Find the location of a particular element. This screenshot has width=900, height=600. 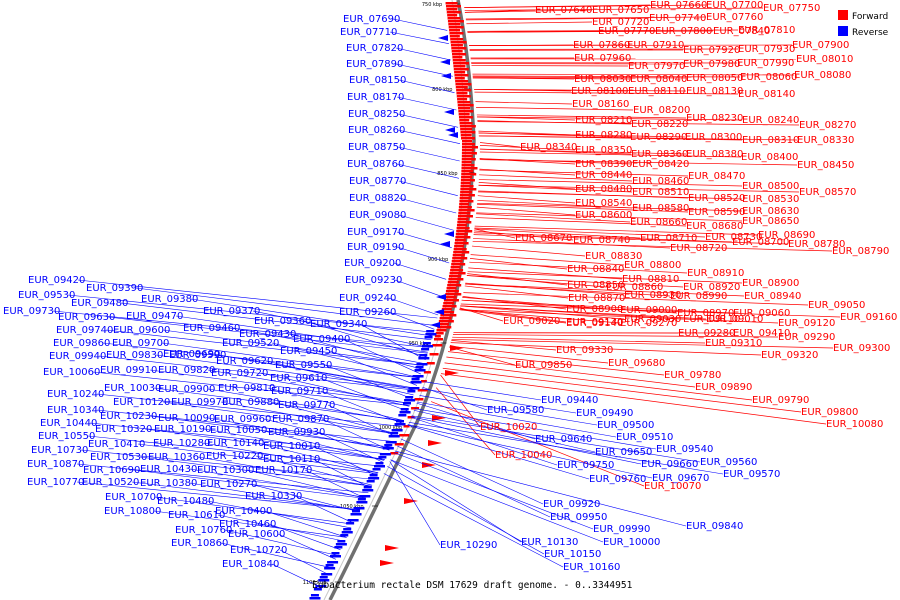

reverse-gene-label: EUR_09590 is located at coordinates (197, 355).